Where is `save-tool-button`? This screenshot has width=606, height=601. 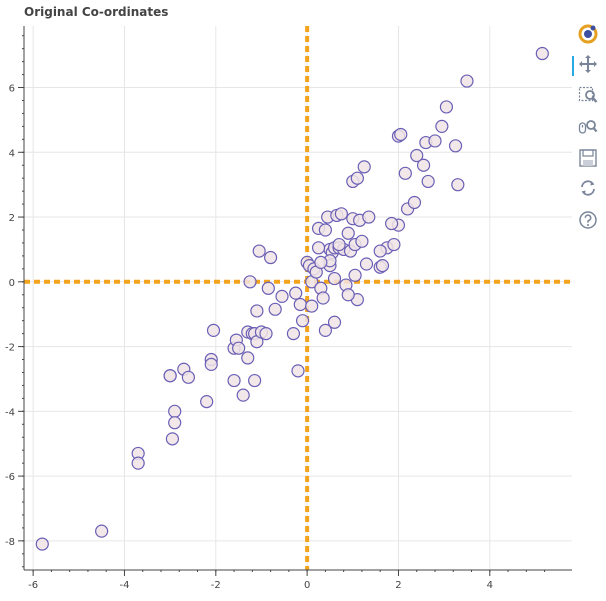
save-tool-button is located at coordinates (588, 158).